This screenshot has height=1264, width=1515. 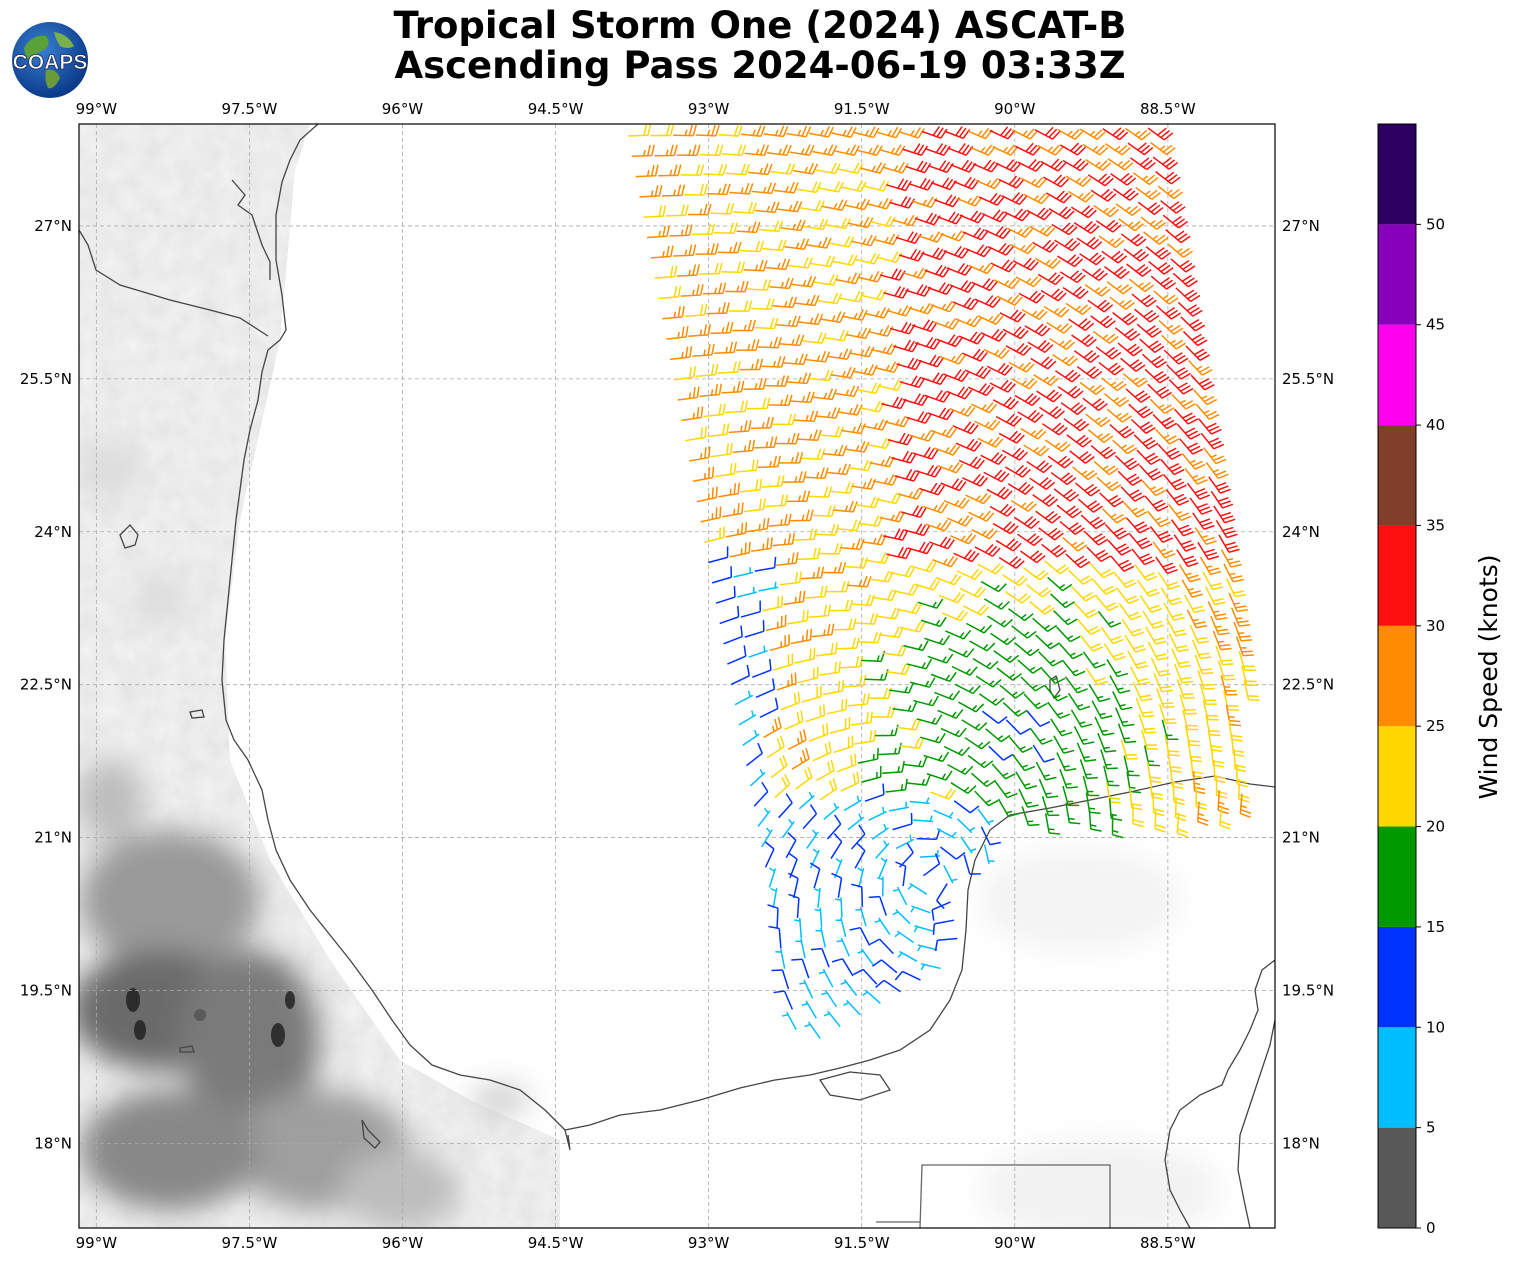 What do you see at coordinates (636, 109) in the screenshot?
I see `lon-ticks-top: 99°W 97.5°W 96°W 94.5°W 93°W 91.5°W 90°W 88.5°W` at bounding box center [636, 109].